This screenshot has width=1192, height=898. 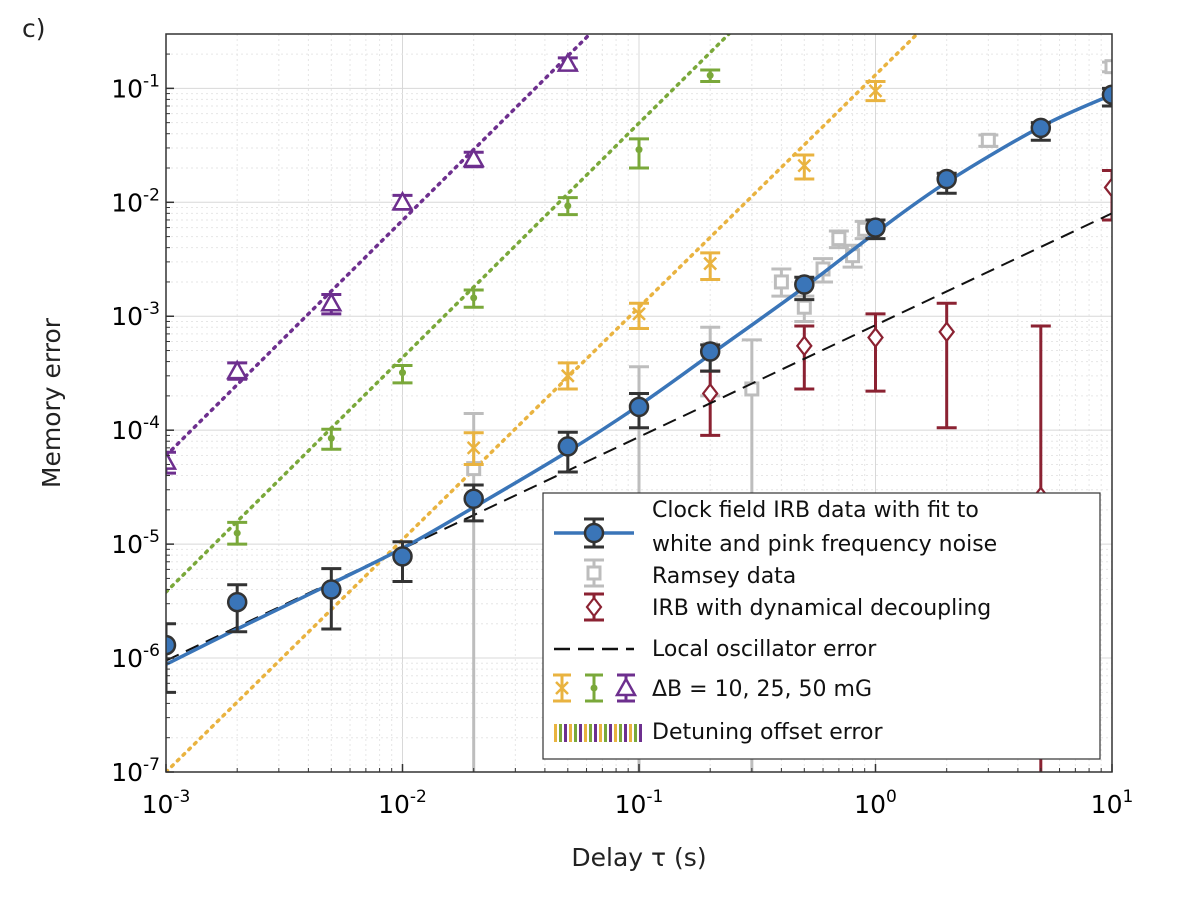 I want to click on y-tick-label: 10⁻⁵, so click(x=135, y=543).